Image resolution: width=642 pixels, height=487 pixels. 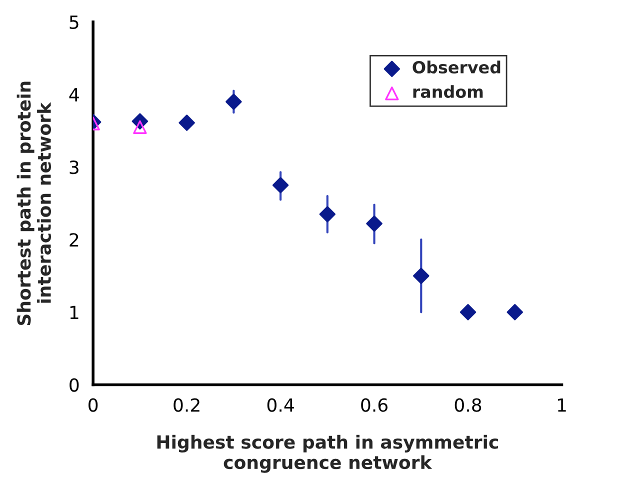 I want to click on y-tick-label: 3, so click(x=74, y=167).